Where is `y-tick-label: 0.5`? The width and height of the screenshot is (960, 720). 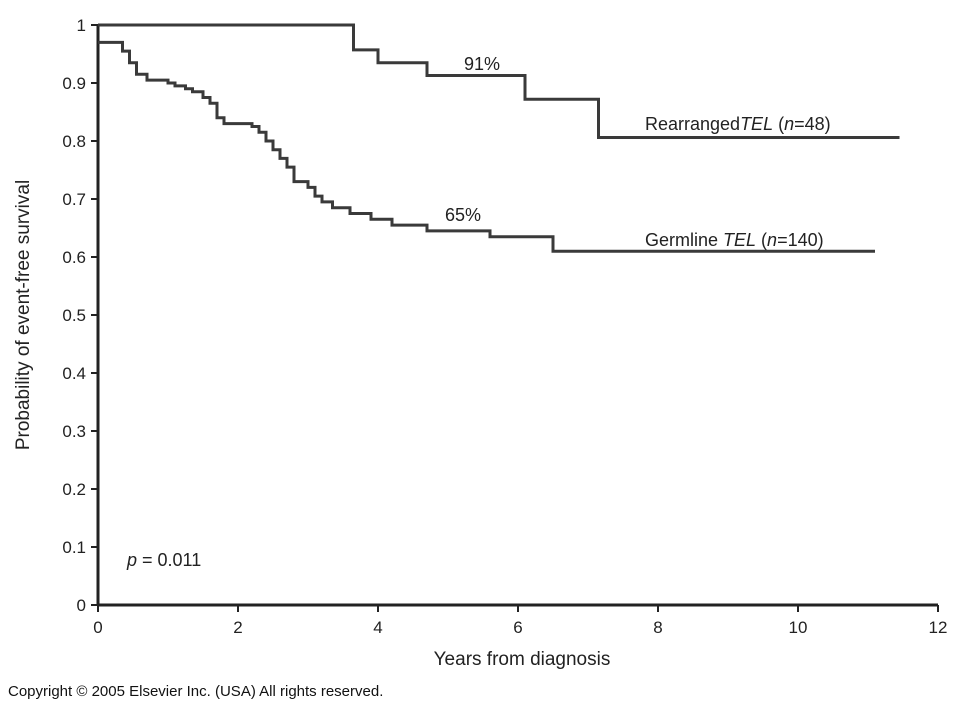
y-tick-label: 0.5 is located at coordinates (74, 315).